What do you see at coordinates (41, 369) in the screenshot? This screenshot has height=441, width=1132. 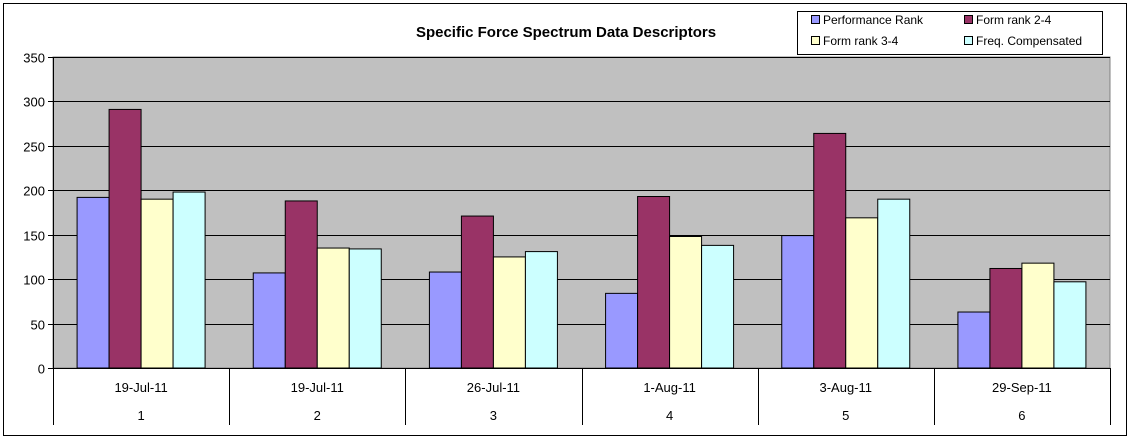 I see `y-tick-label: 0` at bounding box center [41, 369].